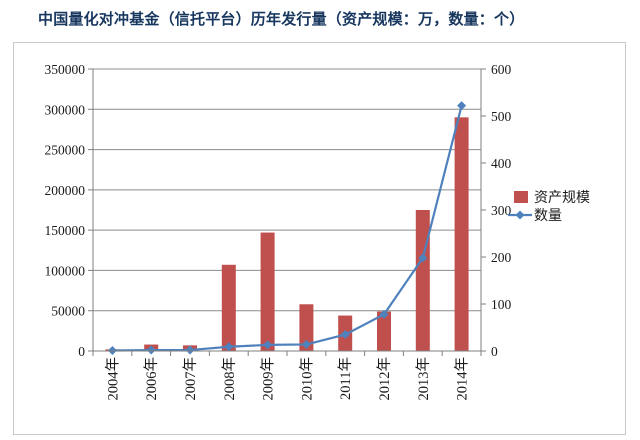 This screenshot has width=640, height=440. What do you see at coordinates (501, 69) in the screenshot?
I see `y-right-tick-label: 600` at bounding box center [501, 69].